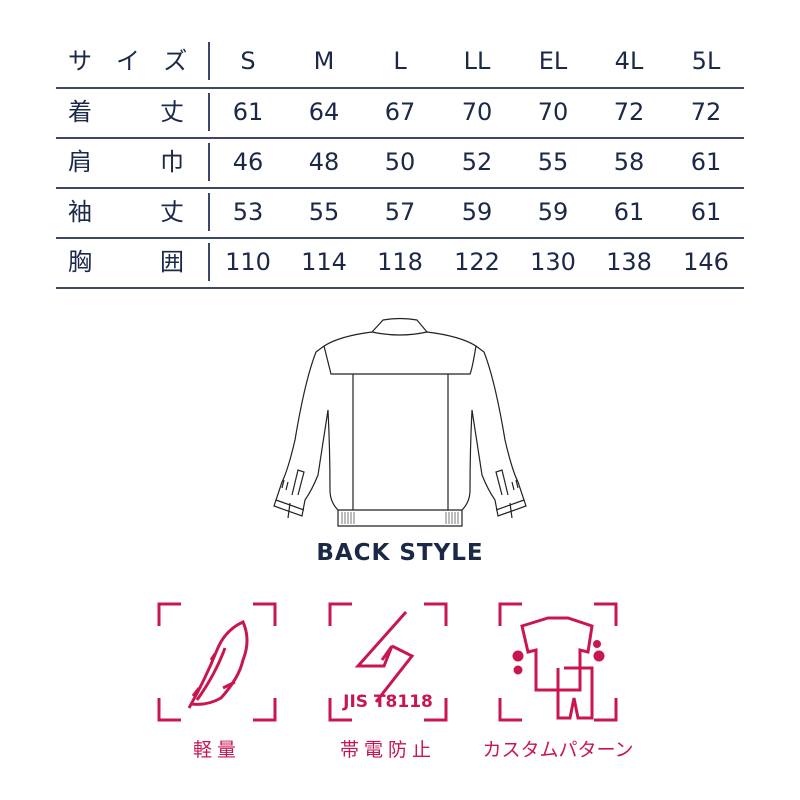  I want to click on table-cell: 130, so click(553, 262).